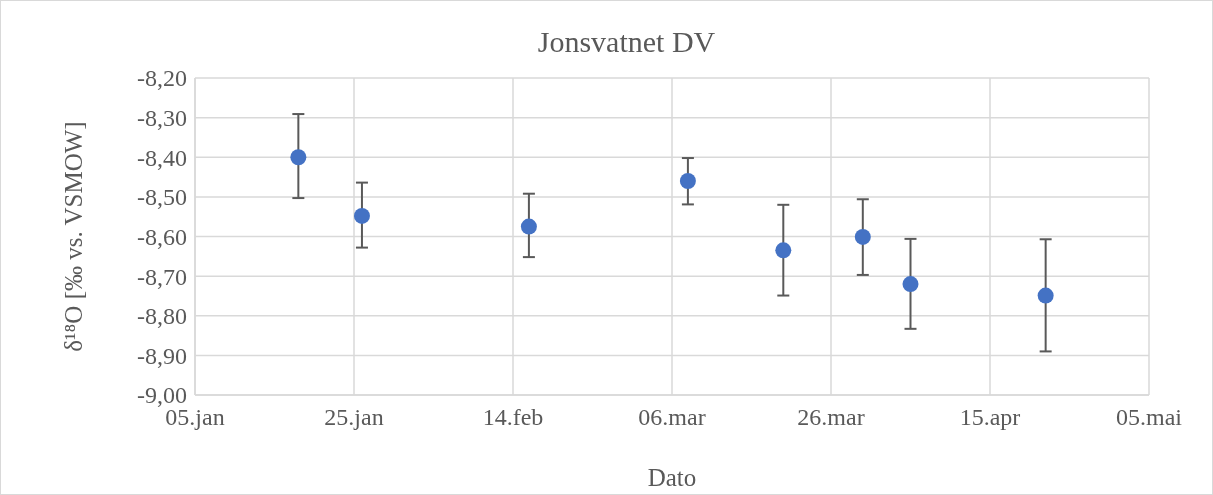 This screenshot has height=495, width=1213. Describe the element at coordinates (672, 417) in the screenshot. I see `x-tick-label: 06.mar` at that location.